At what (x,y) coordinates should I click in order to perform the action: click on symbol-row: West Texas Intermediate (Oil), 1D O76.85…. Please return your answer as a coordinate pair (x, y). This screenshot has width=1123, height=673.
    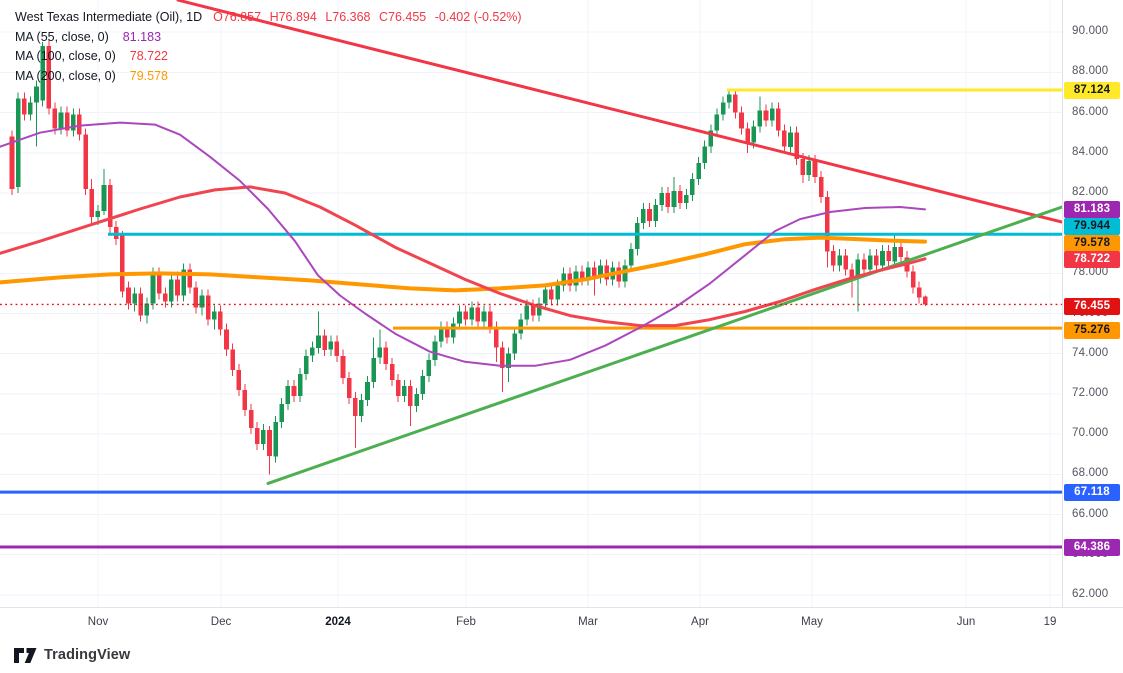
    Looking at the image, I should click on (268, 18).